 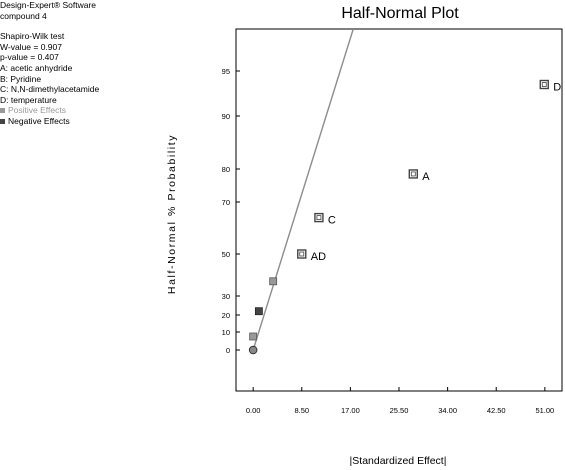 I want to click on y-tick-label: 80, so click(x=226, y=169).